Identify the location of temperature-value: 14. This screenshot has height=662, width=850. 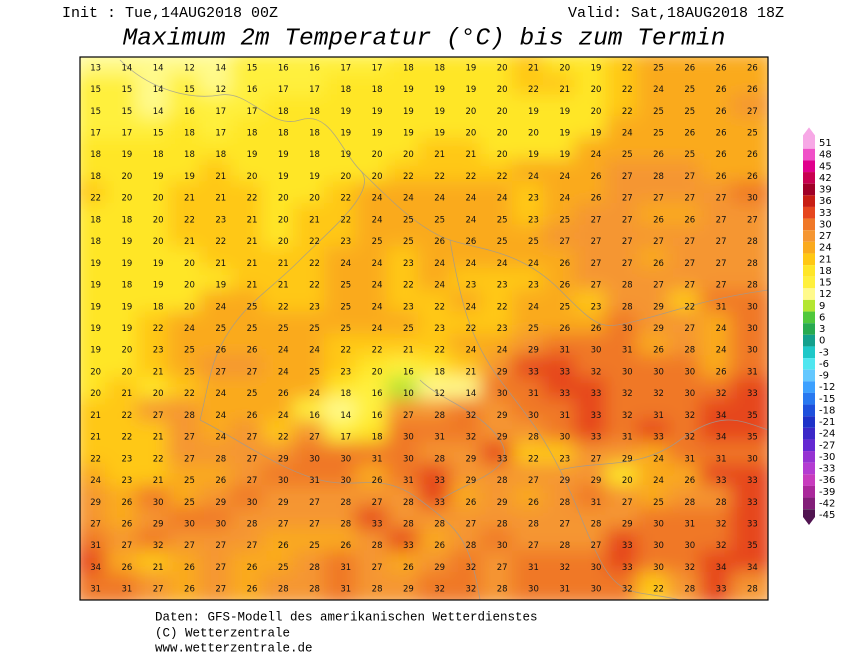
(158, 112).